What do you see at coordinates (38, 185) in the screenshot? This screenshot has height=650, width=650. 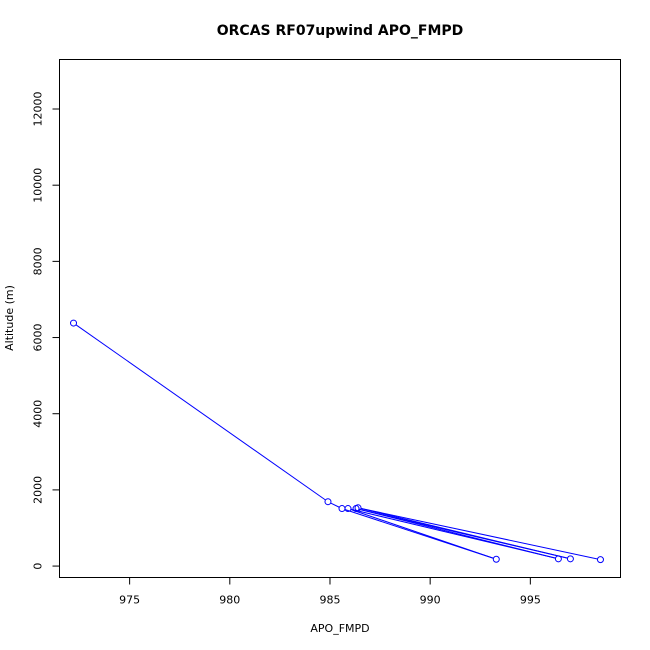 I see `y-tick-label: 10000` at bounding box center [38, 185].